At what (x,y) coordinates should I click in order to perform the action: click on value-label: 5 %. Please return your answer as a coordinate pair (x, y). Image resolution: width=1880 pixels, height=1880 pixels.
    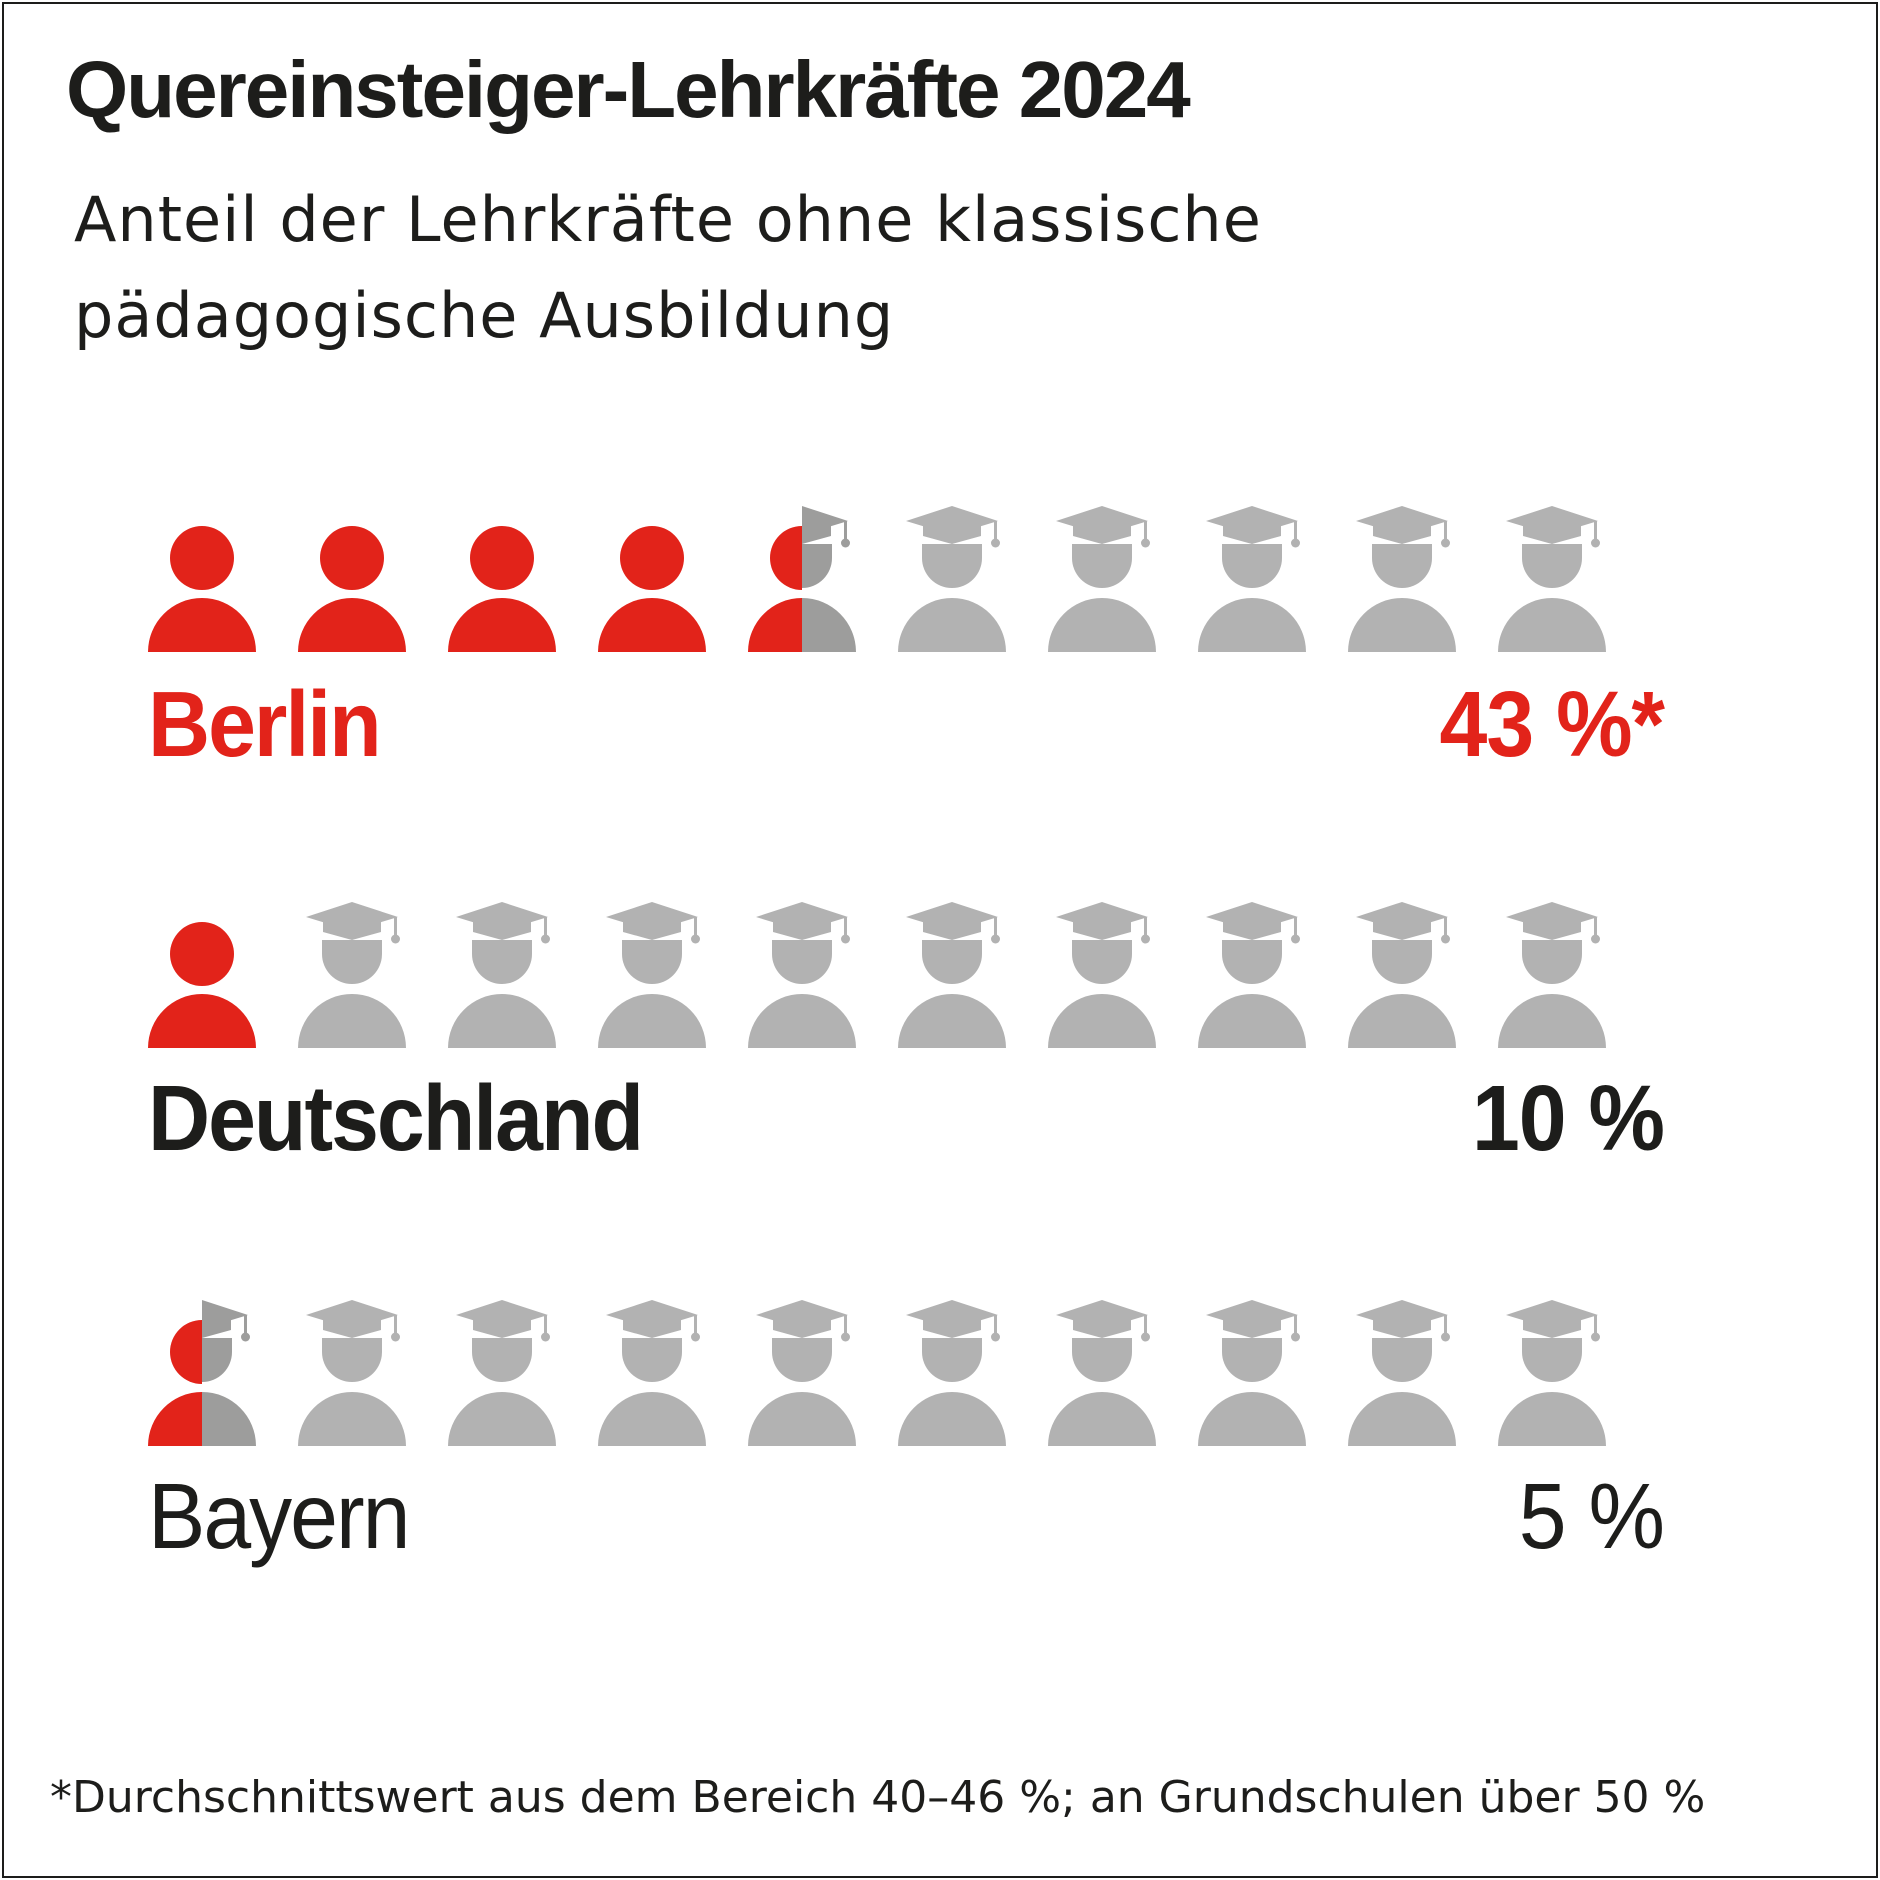
    Looking at the image, I should click on (1591, 1516).